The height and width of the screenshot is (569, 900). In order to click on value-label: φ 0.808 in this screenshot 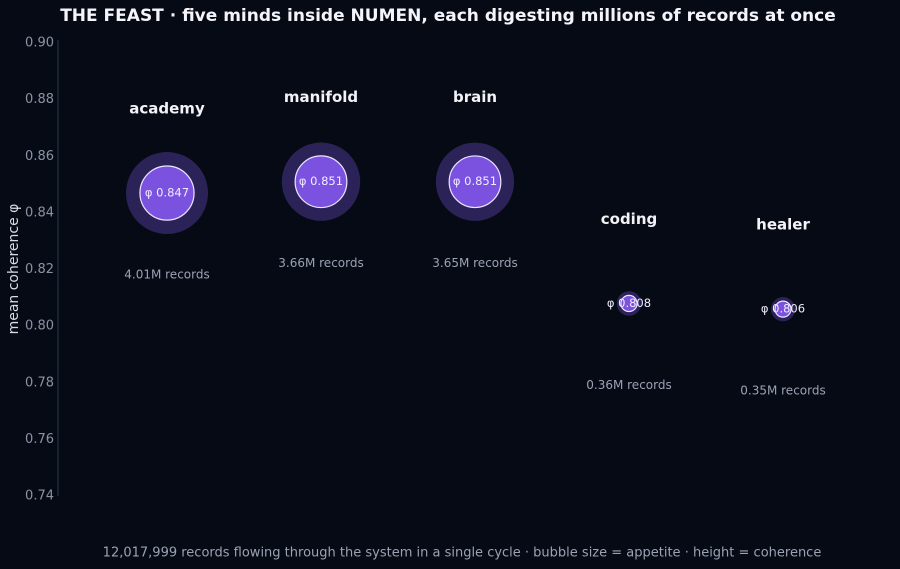, I will do `click(629, 303)`.